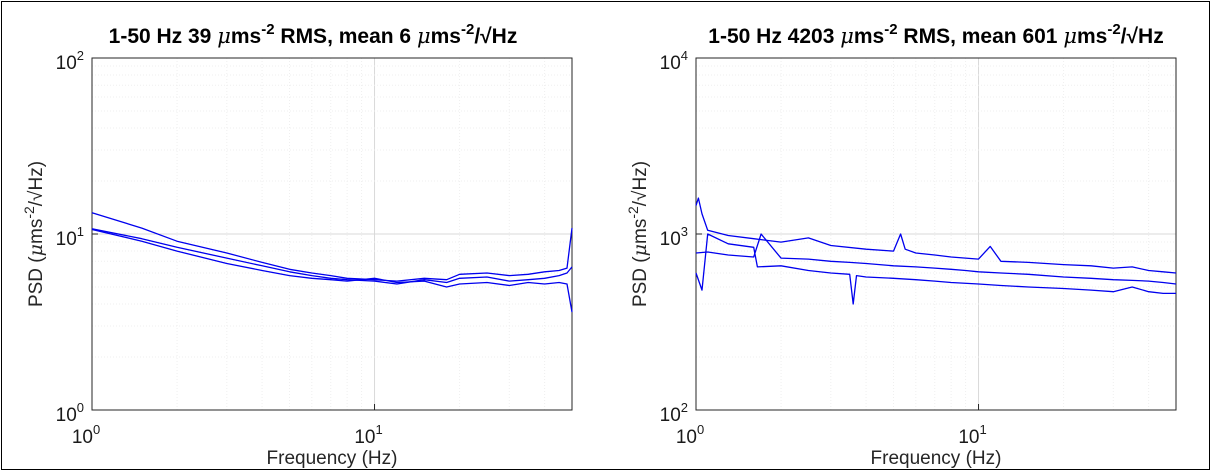  I want to click on y-axis-label-left: PSD (μms-2/√Hz), so click(34, 234).